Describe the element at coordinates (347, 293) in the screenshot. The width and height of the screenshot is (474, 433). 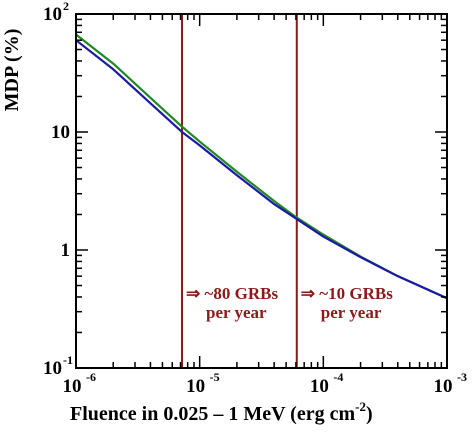
I see `annotation-line1: ⇒ ~10 GRBs` at that location.